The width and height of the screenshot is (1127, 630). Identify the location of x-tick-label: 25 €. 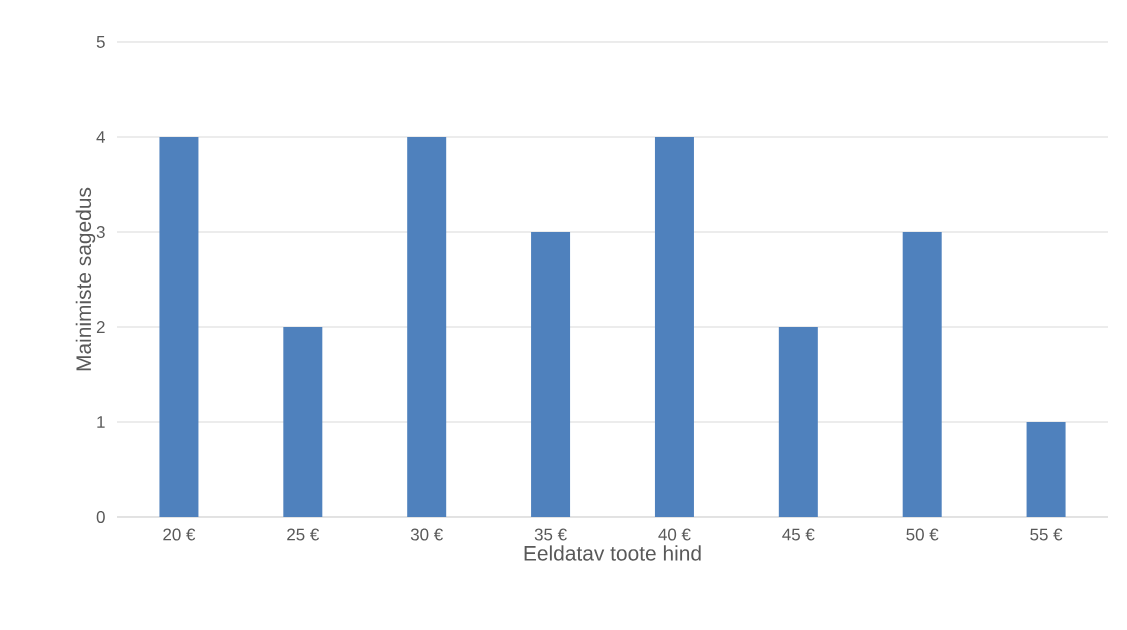
(303, 534).